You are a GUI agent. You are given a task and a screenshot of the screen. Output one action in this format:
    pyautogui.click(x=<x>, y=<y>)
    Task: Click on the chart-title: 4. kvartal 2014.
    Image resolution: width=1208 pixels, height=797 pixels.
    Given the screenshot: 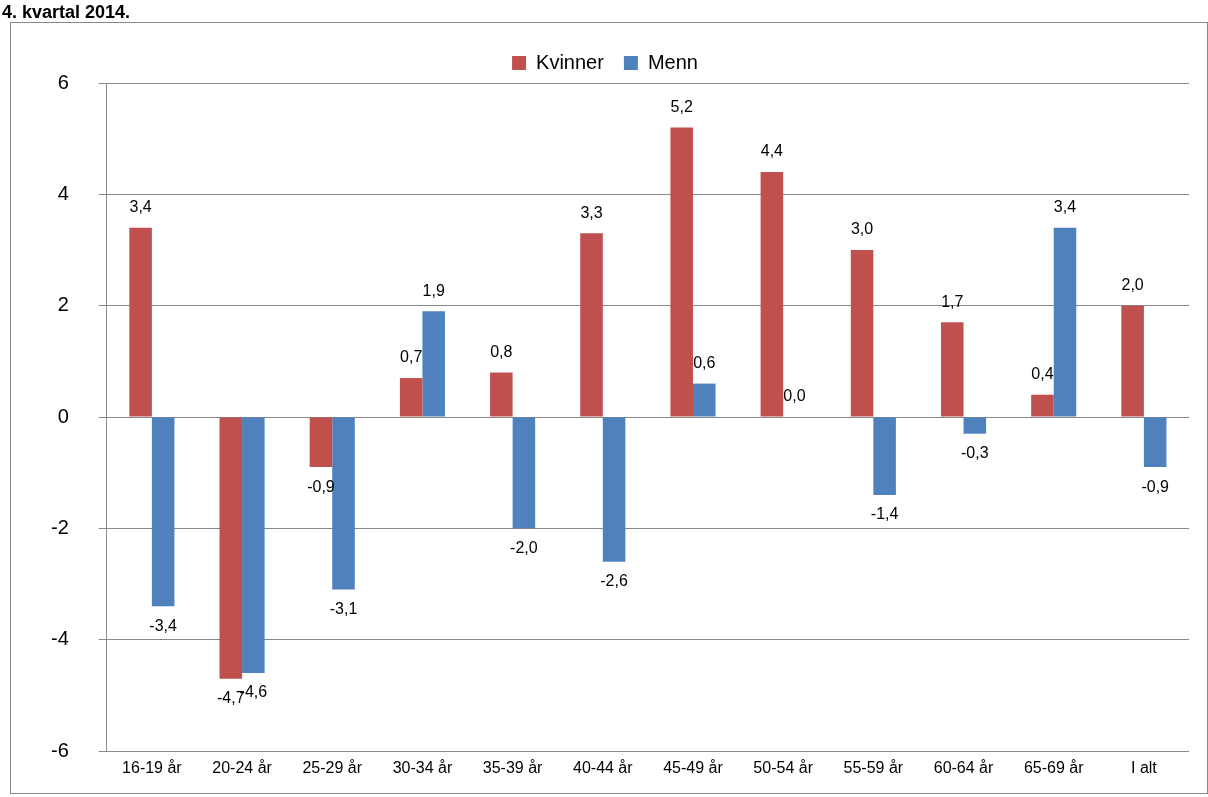 What is the action you would take?
    pyautogui.click(x=66, y=11)
    